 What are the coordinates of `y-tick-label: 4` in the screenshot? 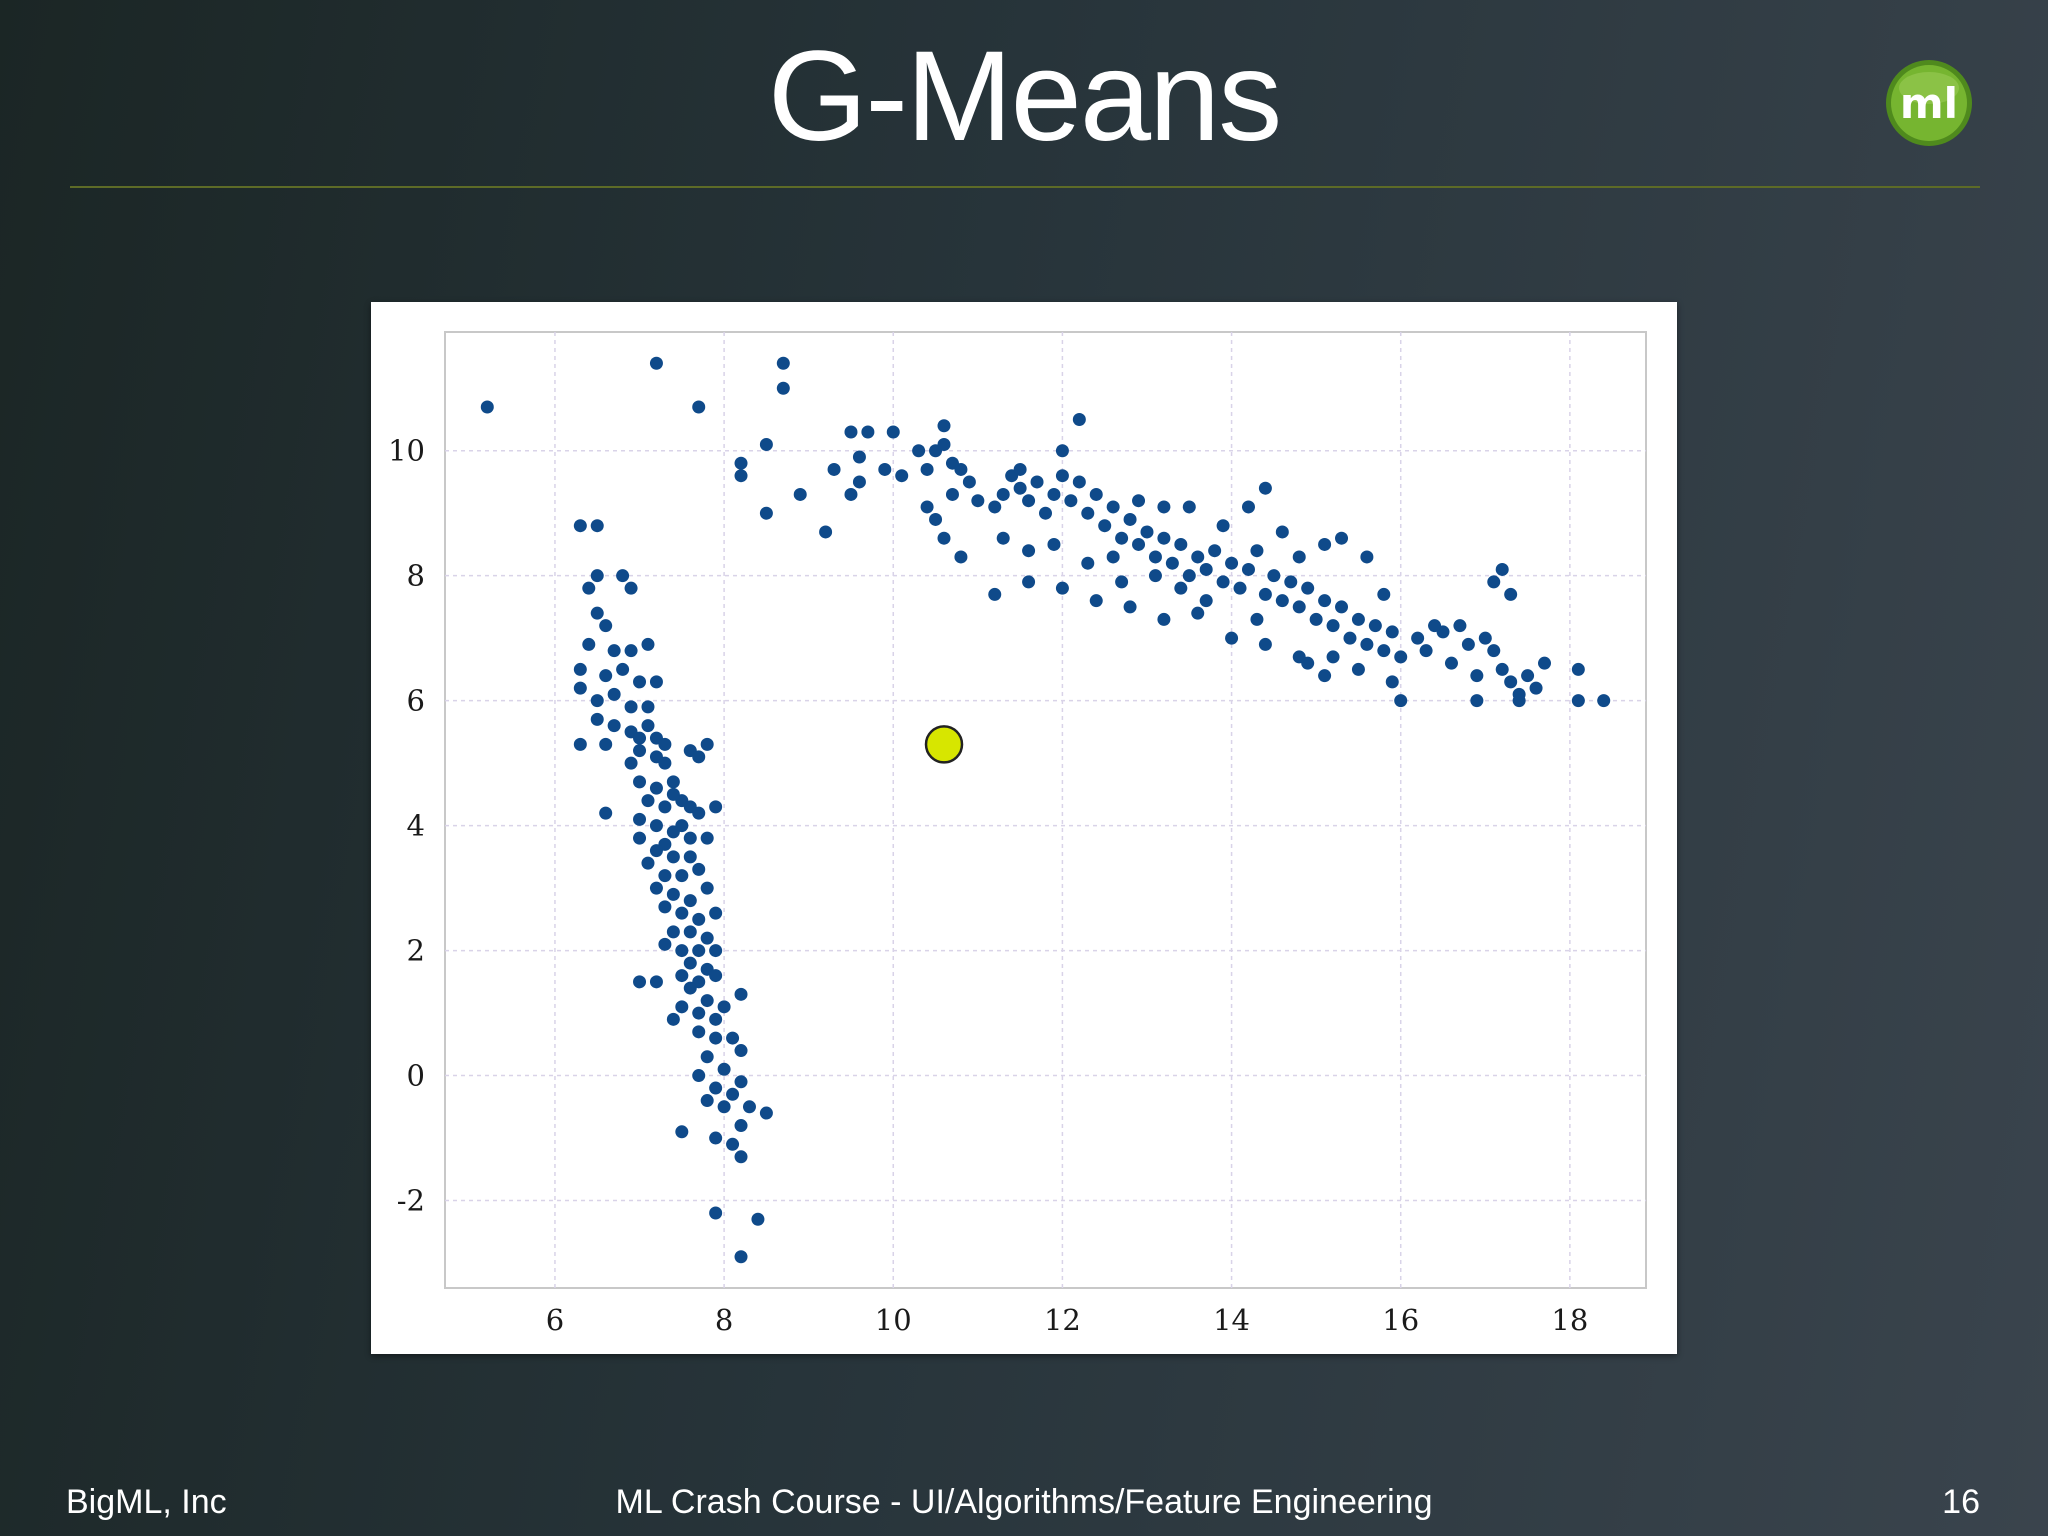 It's located at (416, 826).